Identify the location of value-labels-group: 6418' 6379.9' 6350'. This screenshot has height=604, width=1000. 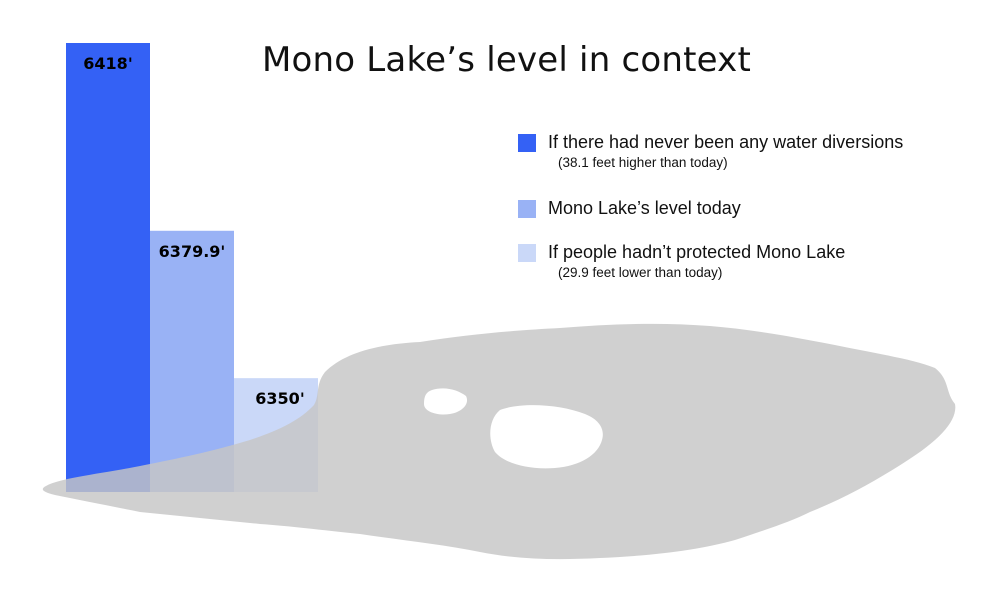
(193, 231).